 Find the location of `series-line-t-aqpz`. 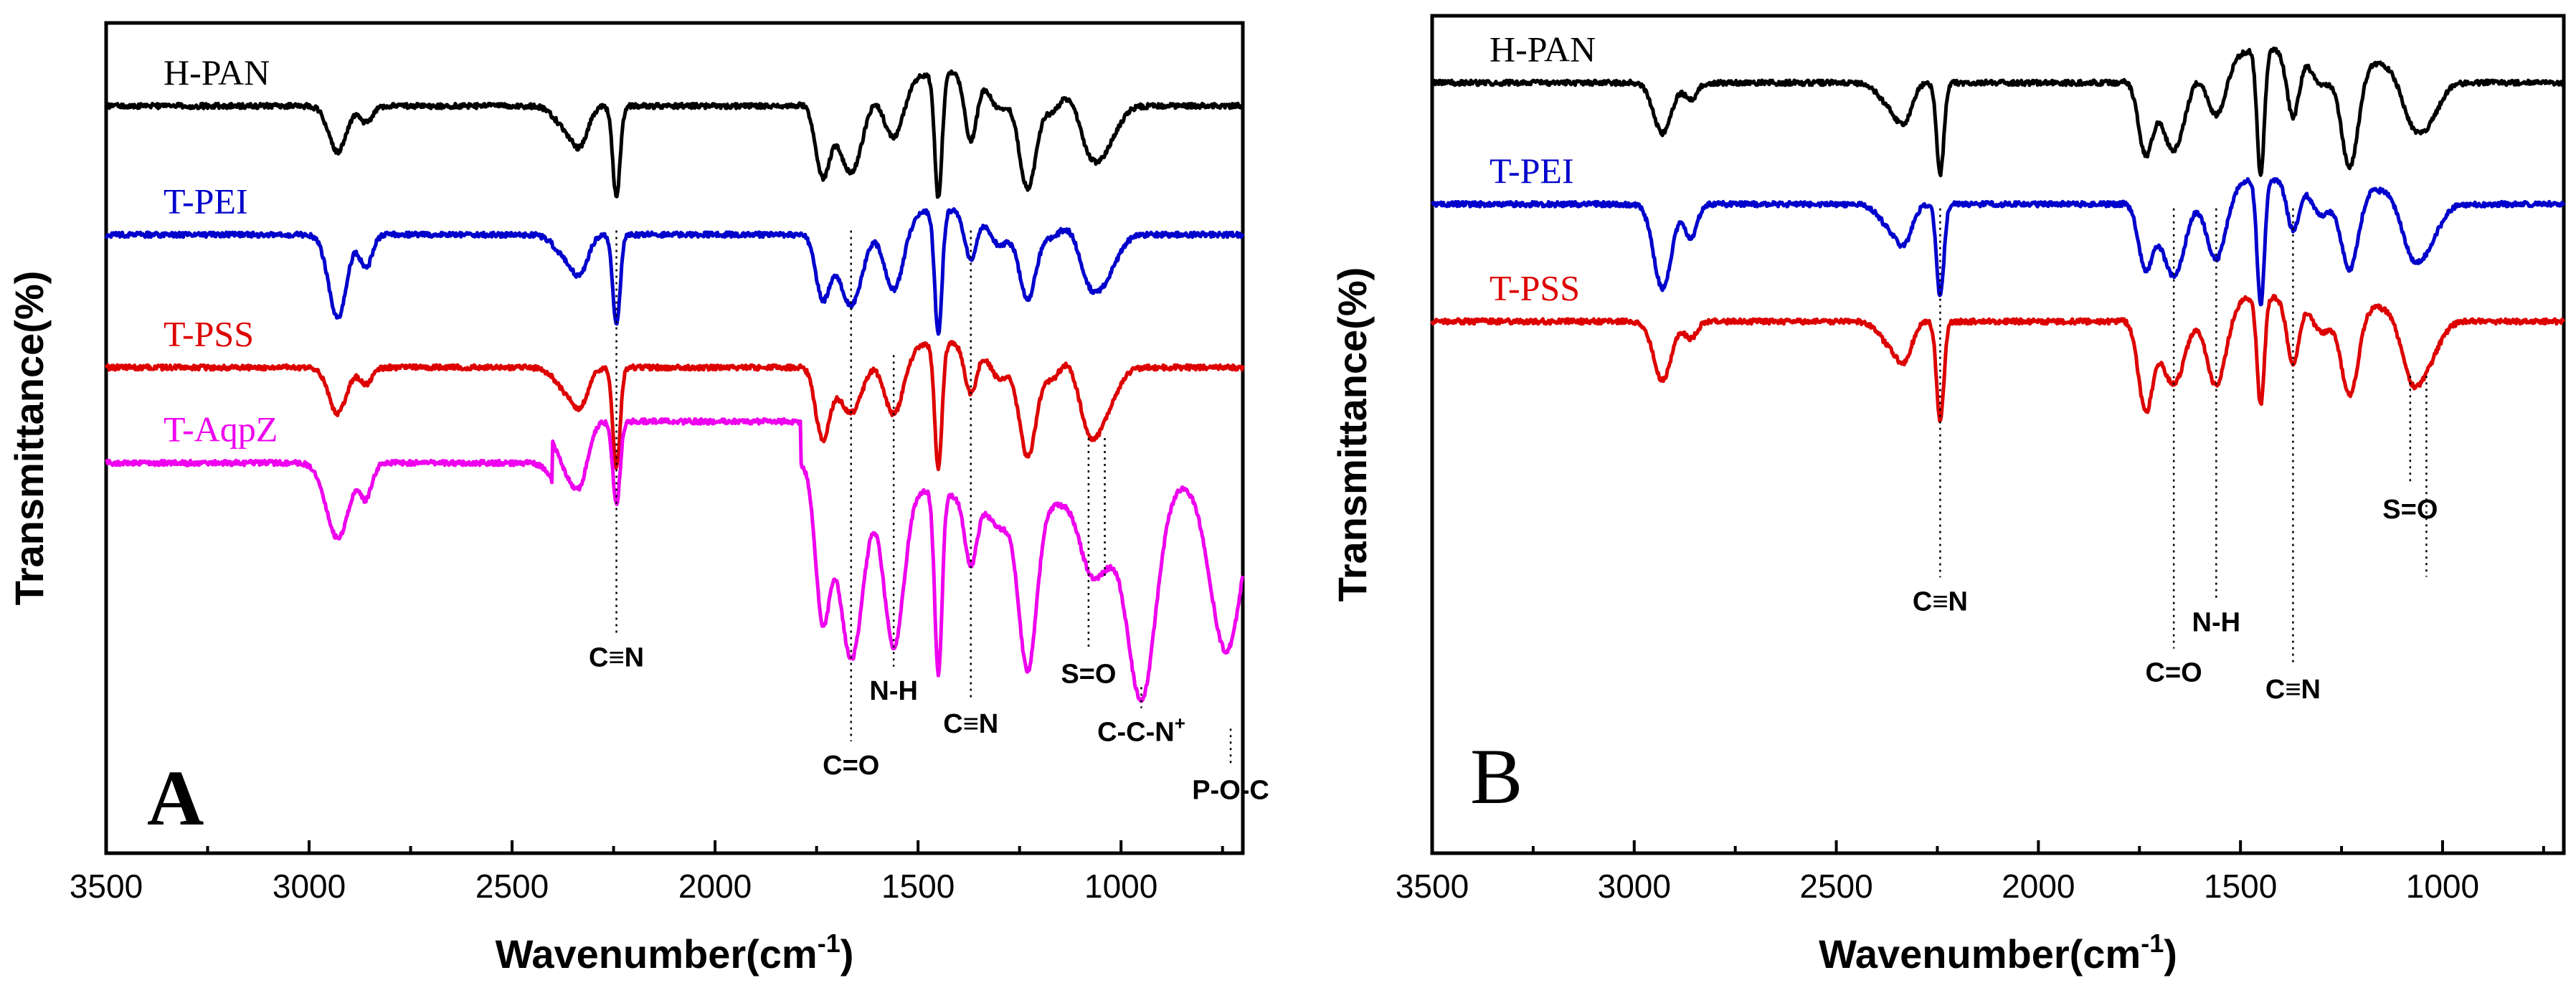

series-line-t-aqpz is located at coordinates (675, 560).